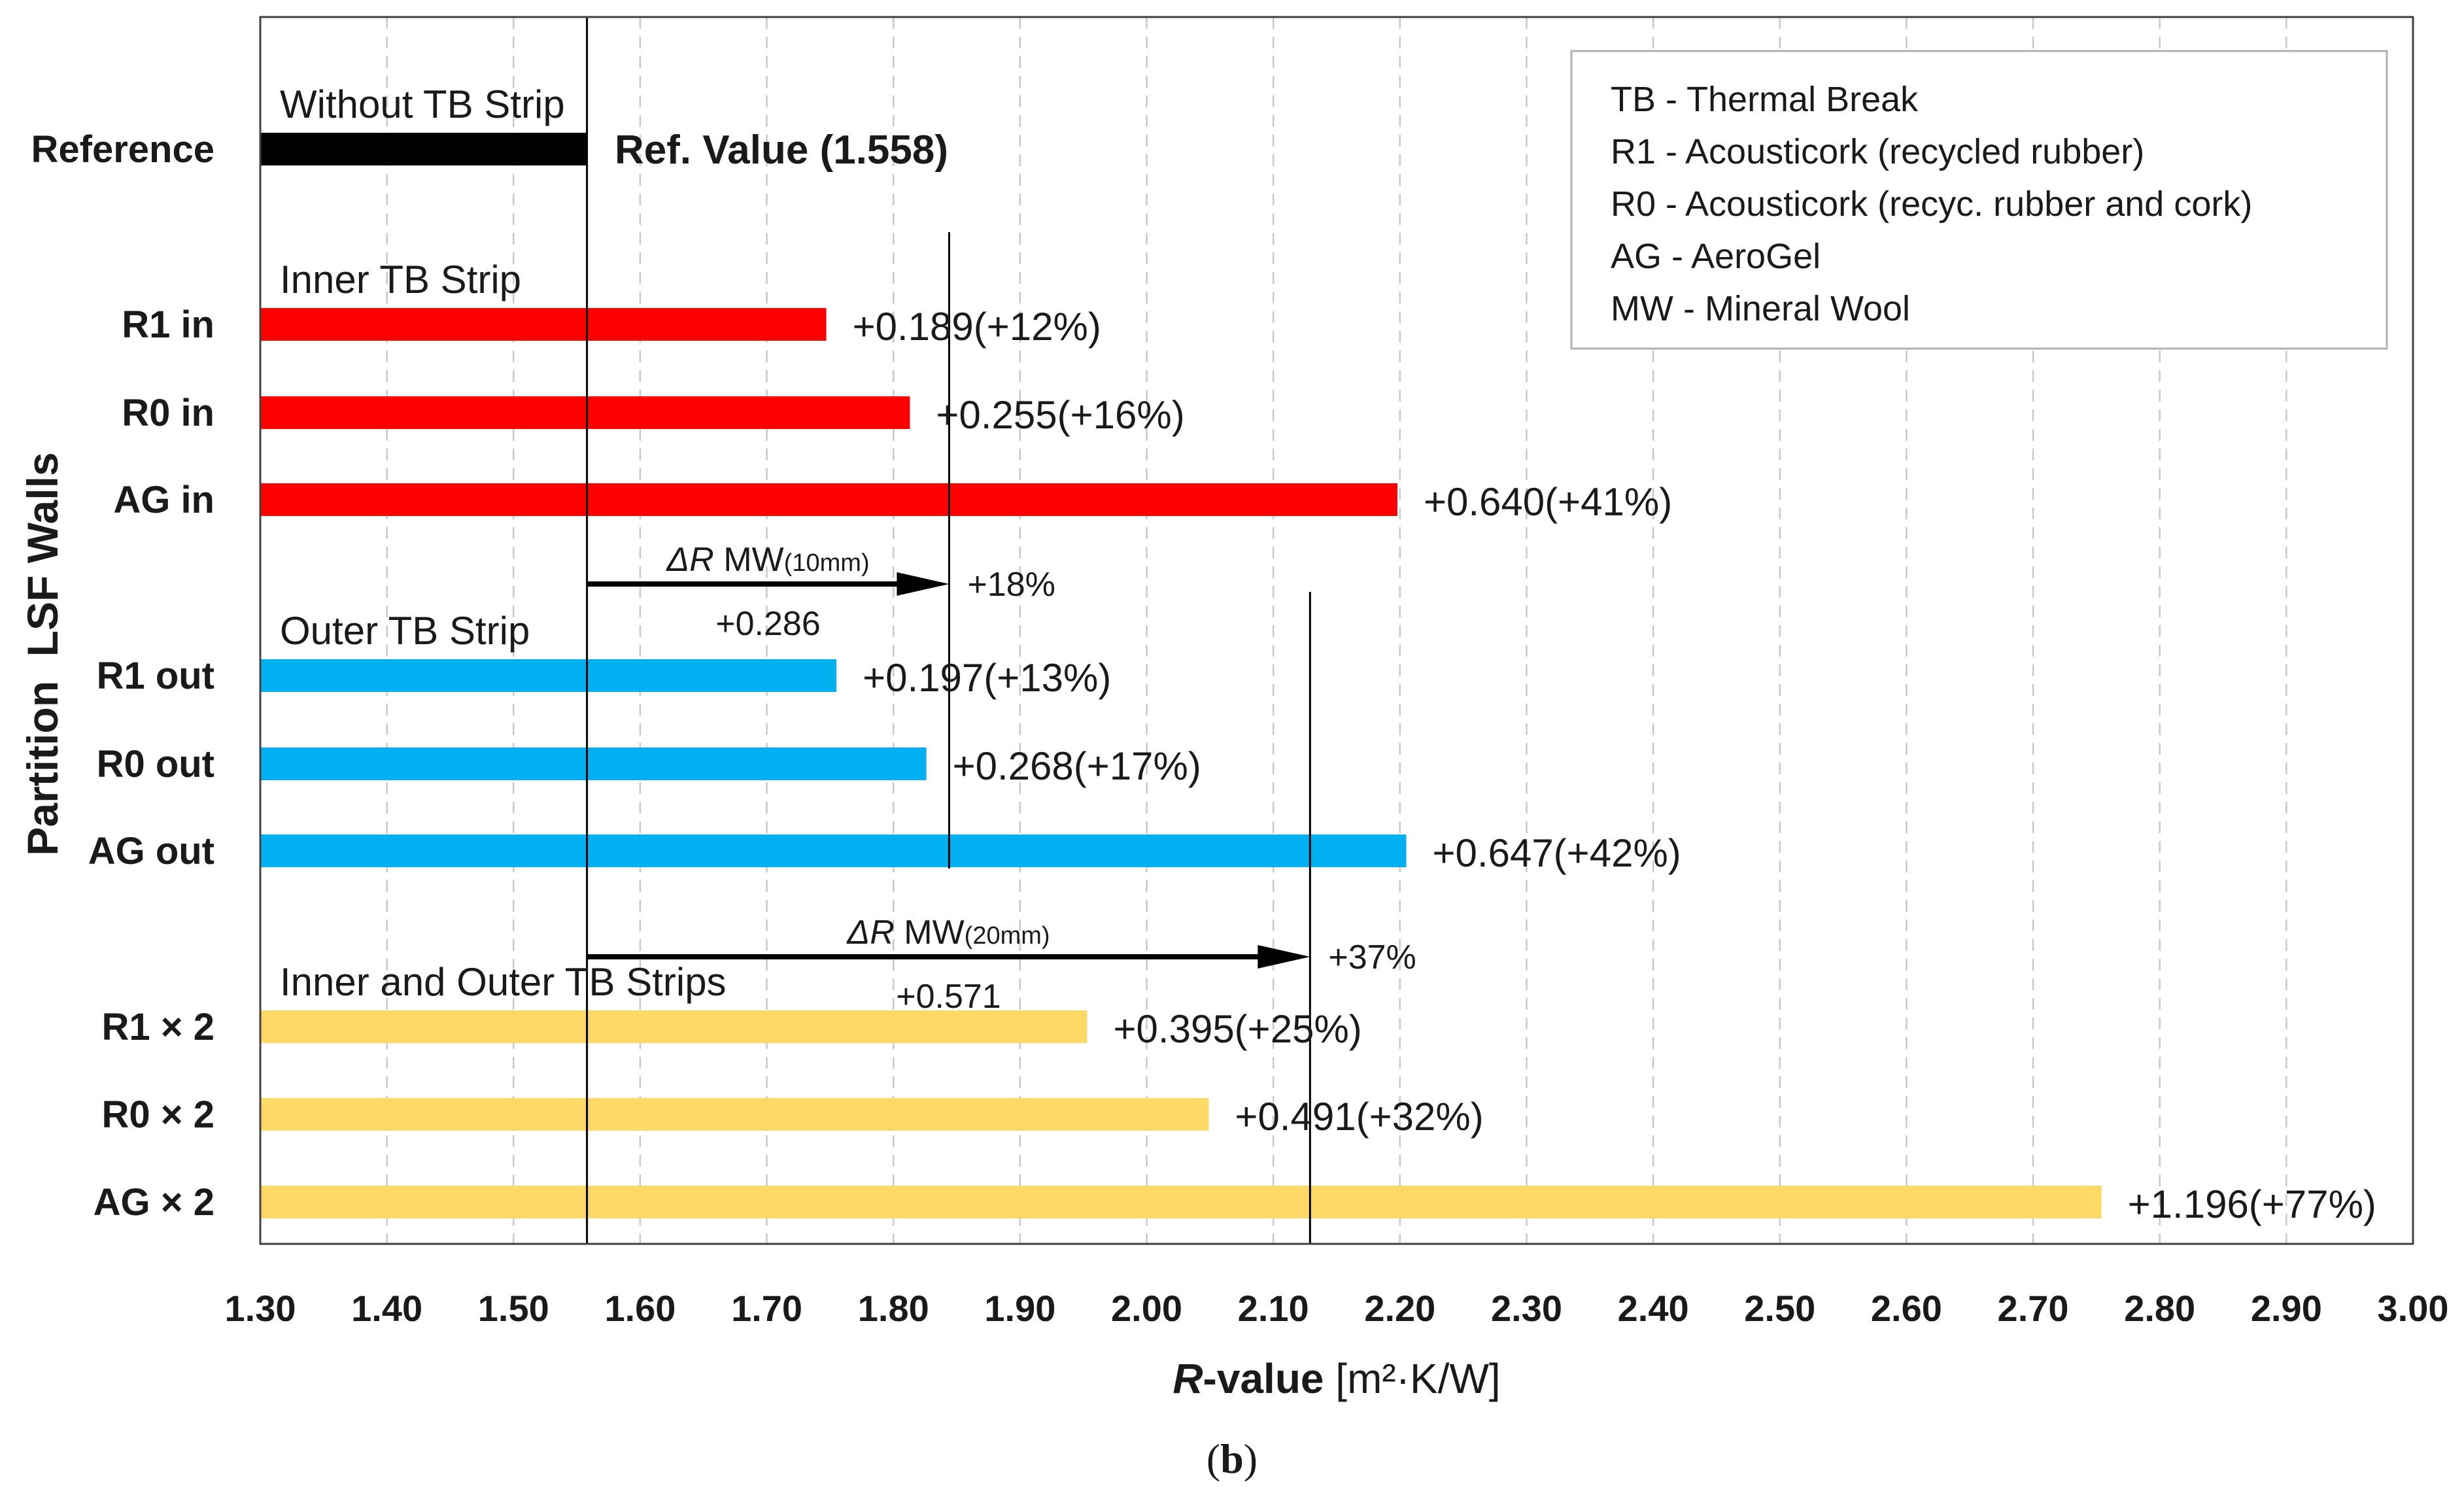  I want to click on category-label: AG in, so click(163, 500).